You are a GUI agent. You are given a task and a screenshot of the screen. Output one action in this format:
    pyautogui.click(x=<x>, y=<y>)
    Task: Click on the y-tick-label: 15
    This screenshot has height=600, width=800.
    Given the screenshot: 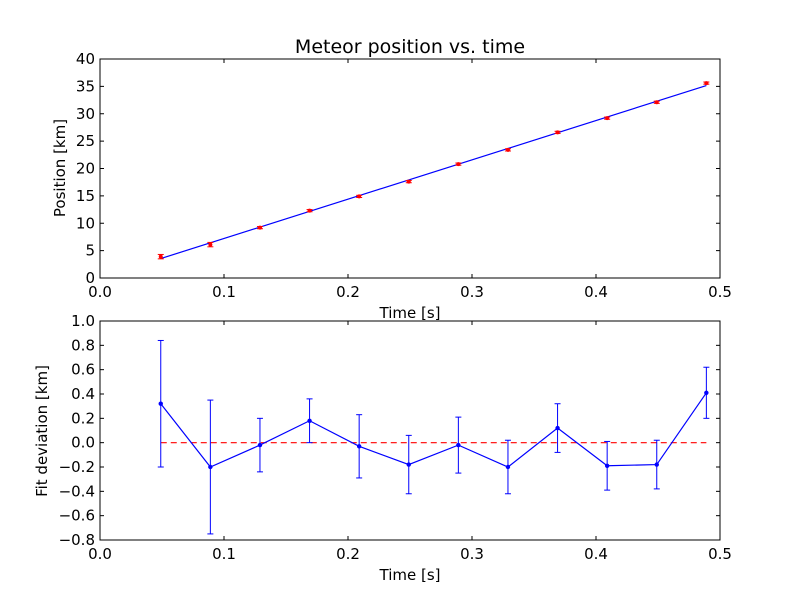 What is the action you would take?
    pyautogui.click(x=85, y=196)
    